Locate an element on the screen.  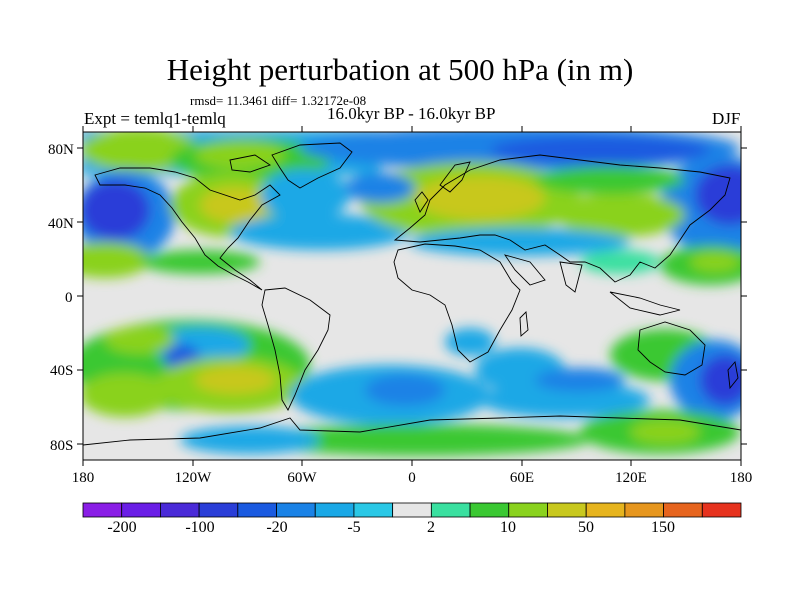
lon-label-120e: 120E is located at coordinates (631, 478).